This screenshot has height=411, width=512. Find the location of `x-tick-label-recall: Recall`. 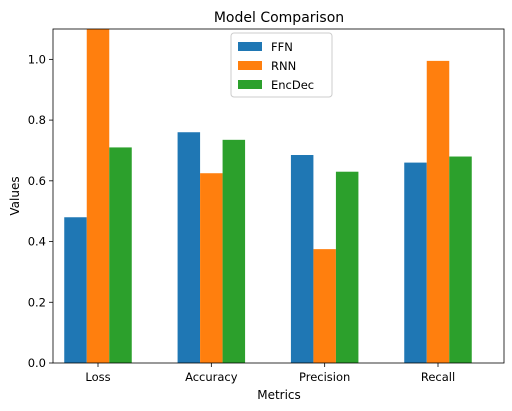

x-tick-label-recall: Recall is located at coordinates (438, 377).